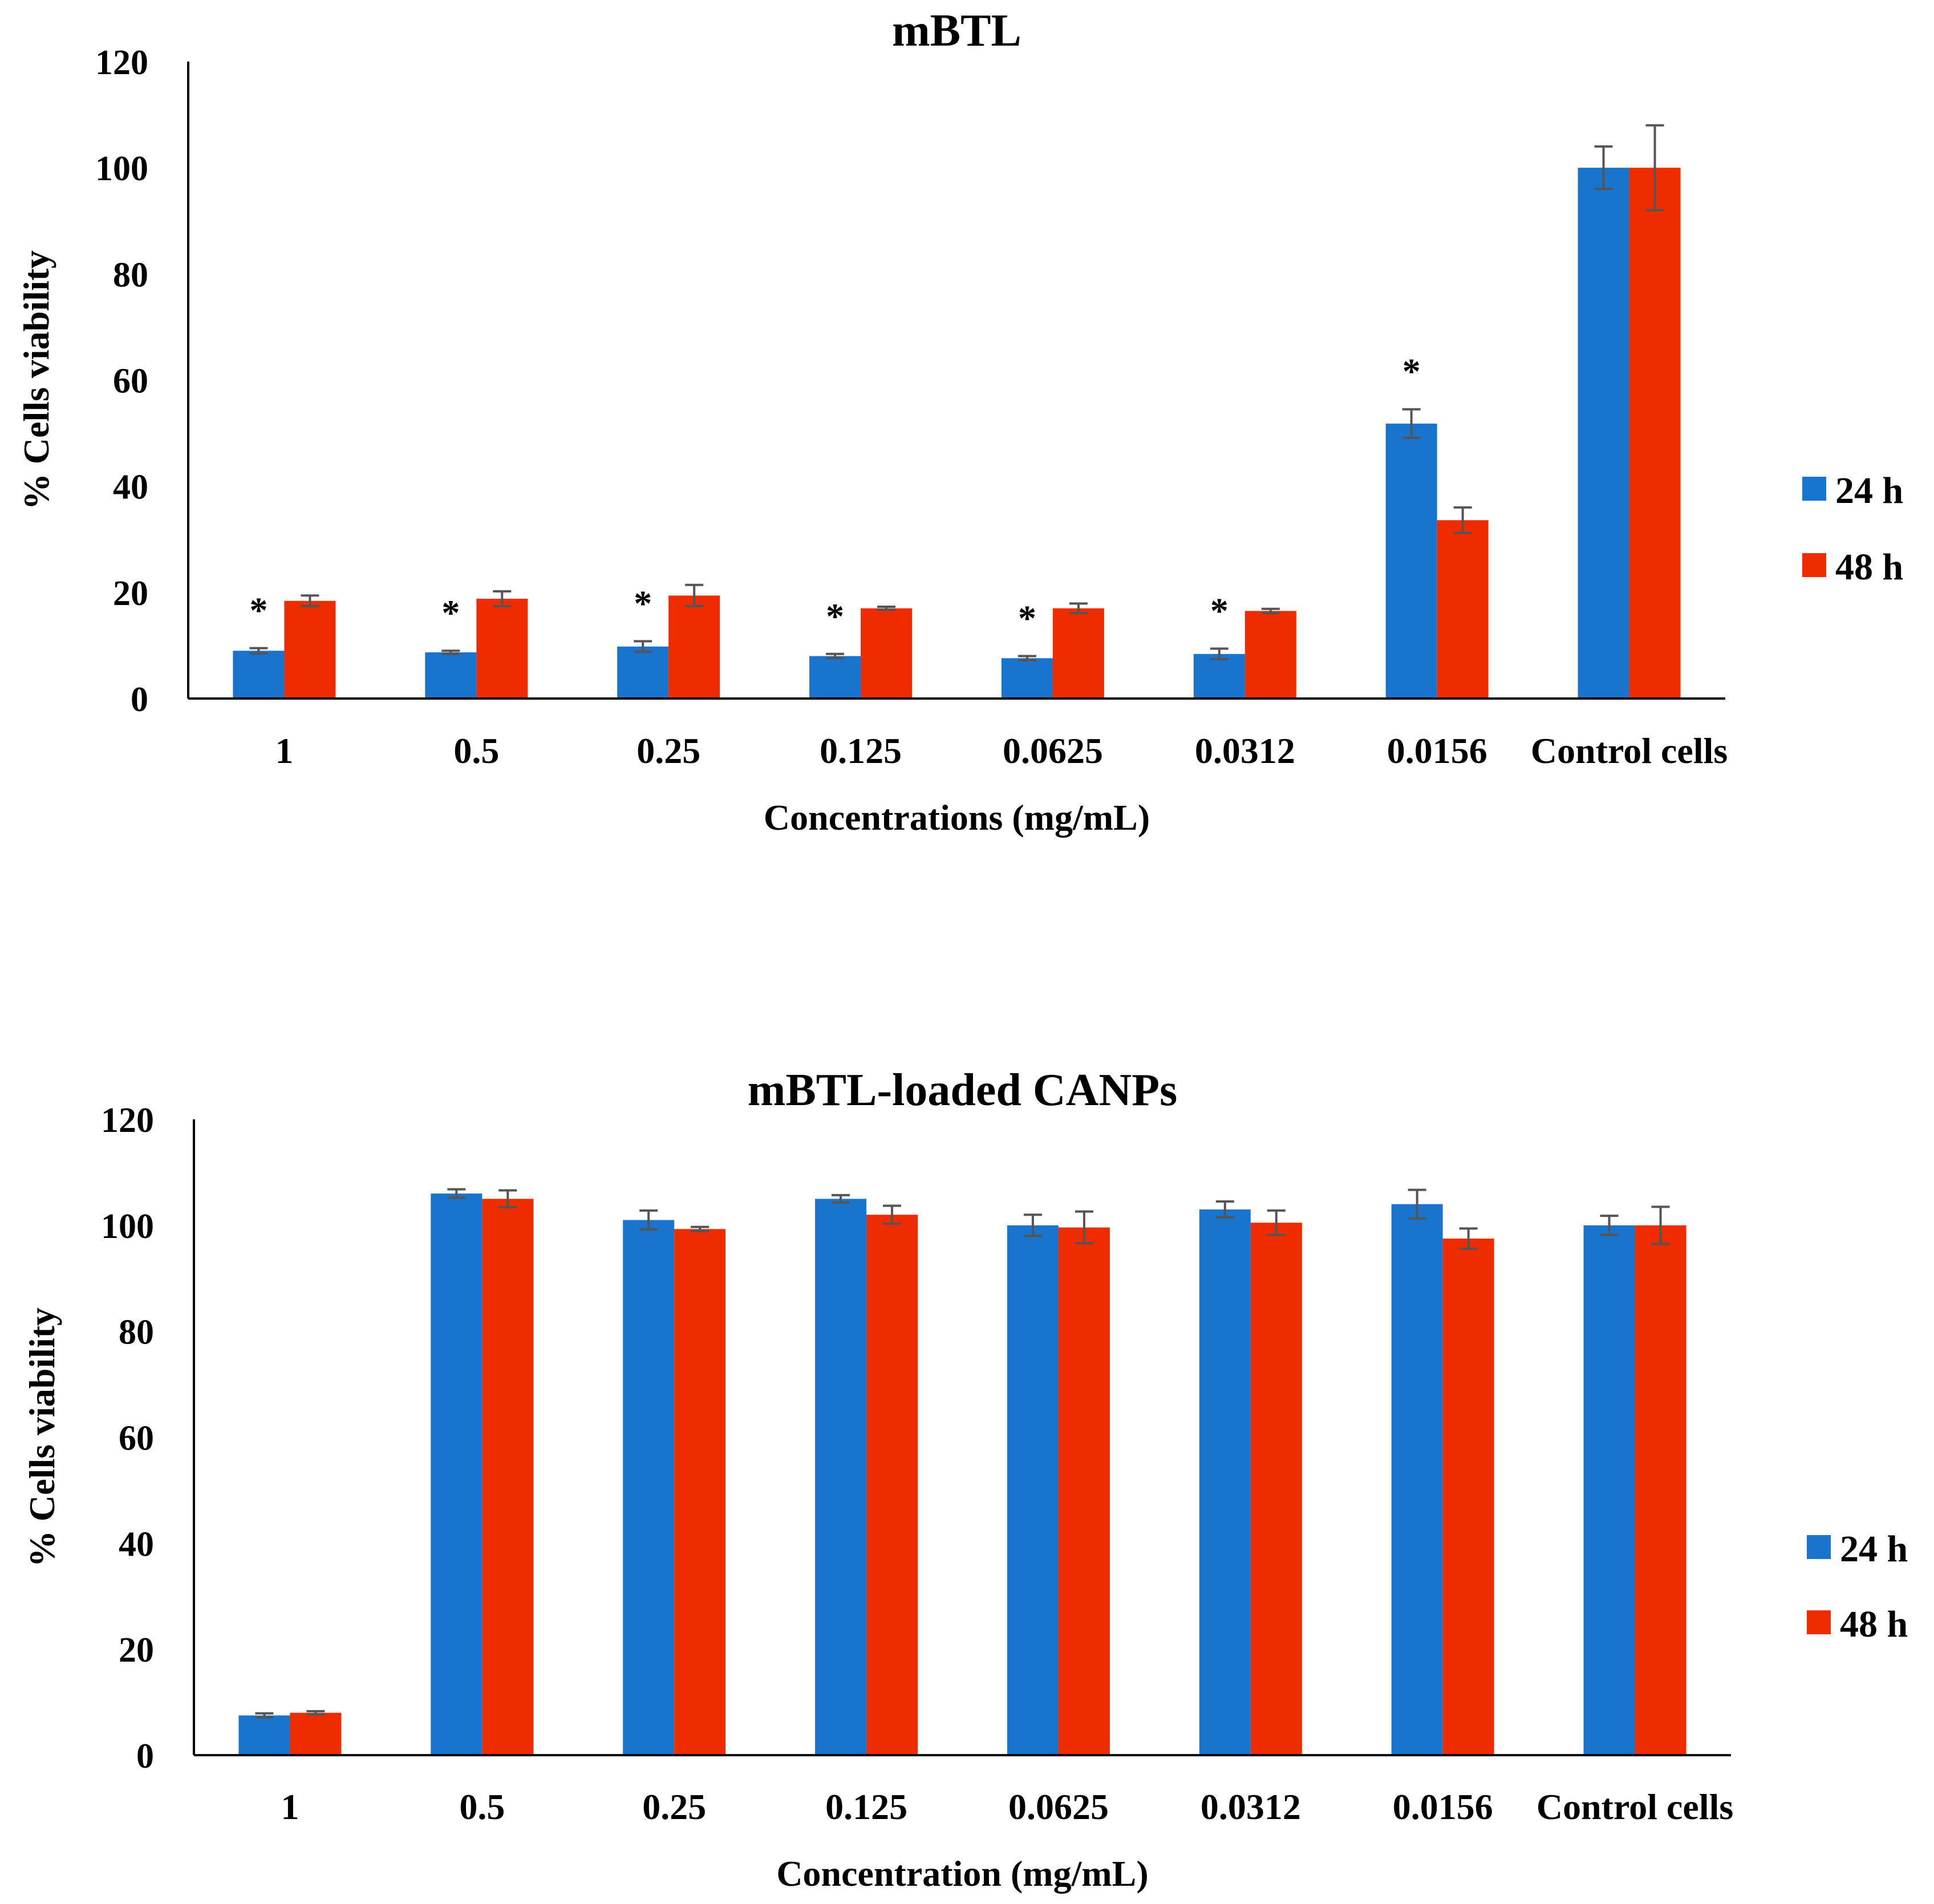 The height and width of the screenshot is (1904, 1934). Describe the element at coordinates (1411, 371) in the screenshot. I see `significance-marker-0-0156: *` at that location.